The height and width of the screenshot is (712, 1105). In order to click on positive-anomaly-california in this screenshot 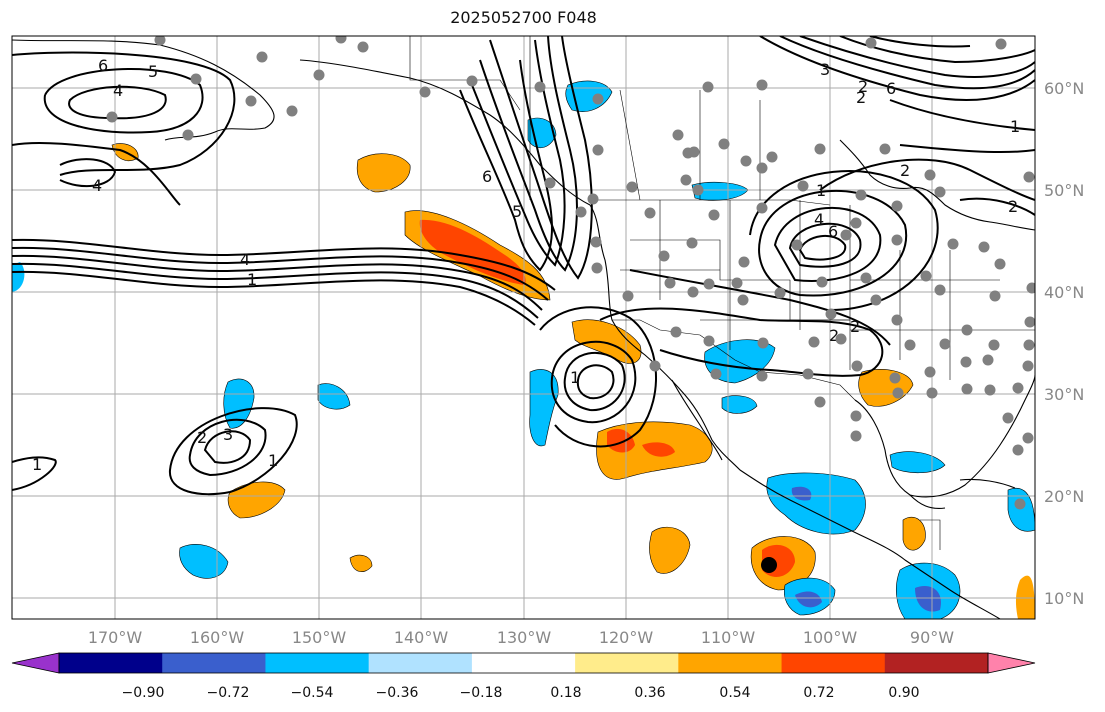, I will do `click(606, 341)`.